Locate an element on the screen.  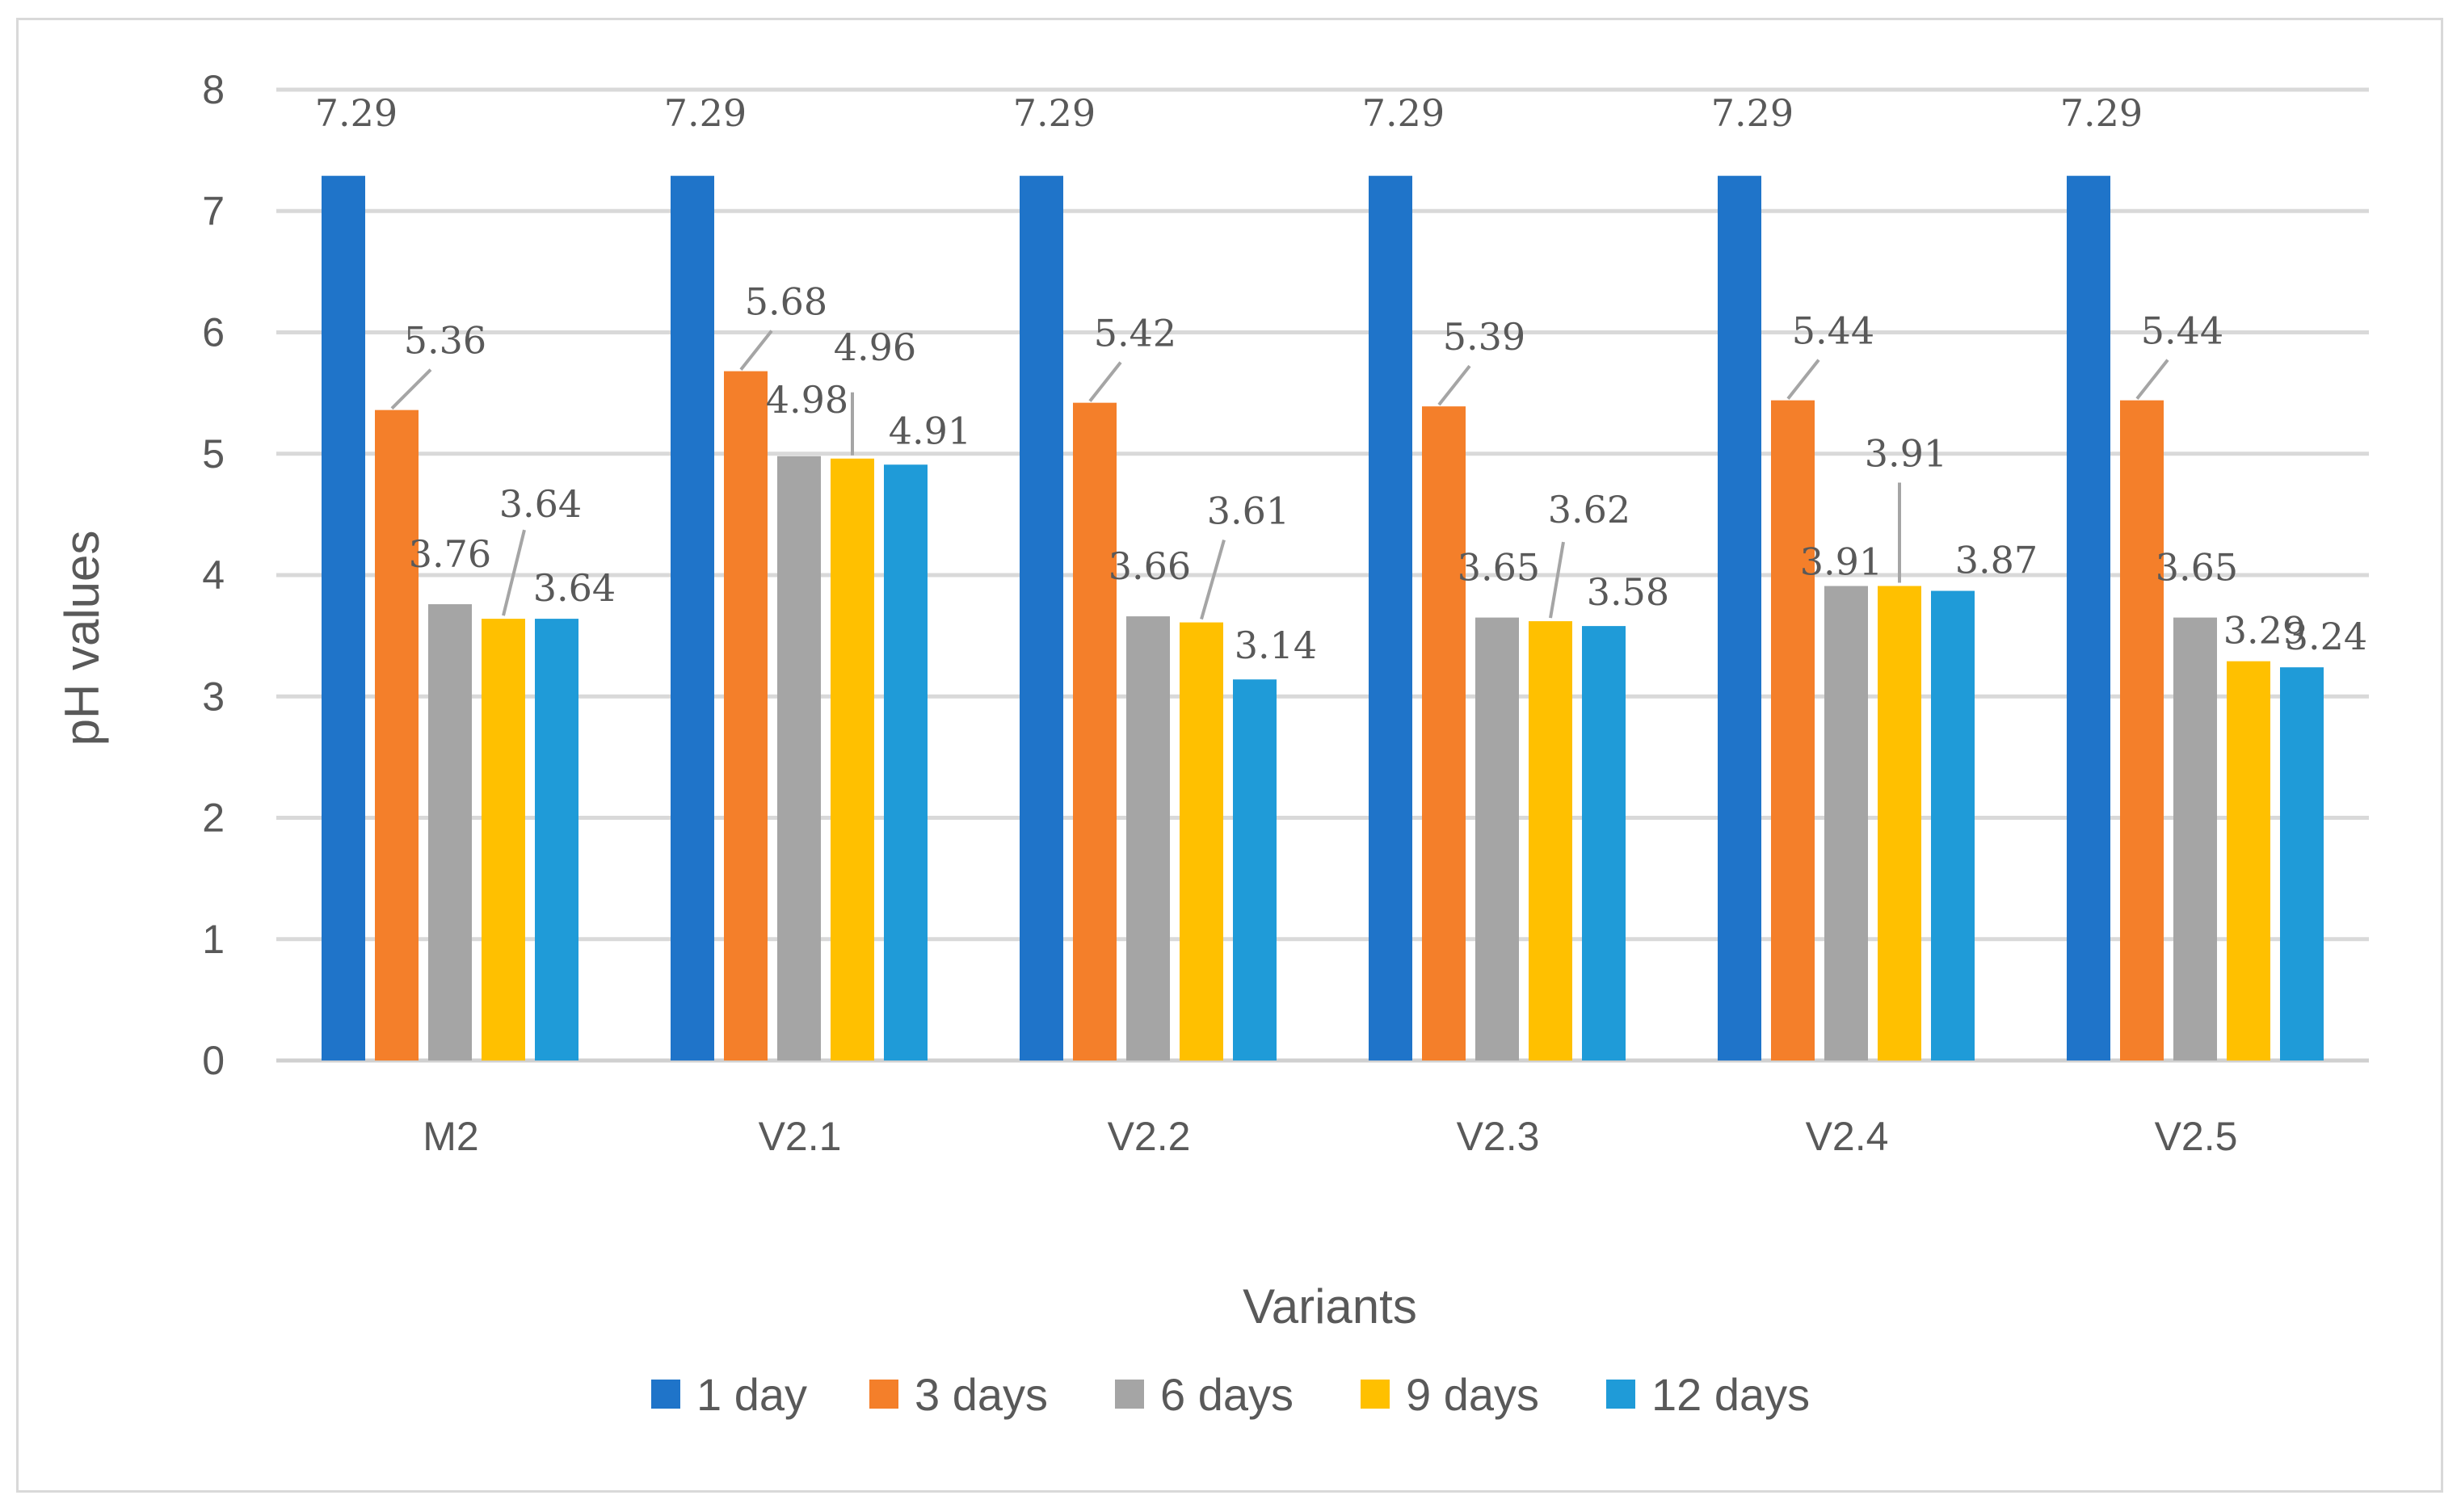
legend-label: 12 days is located at coordinates (1730, 1395).